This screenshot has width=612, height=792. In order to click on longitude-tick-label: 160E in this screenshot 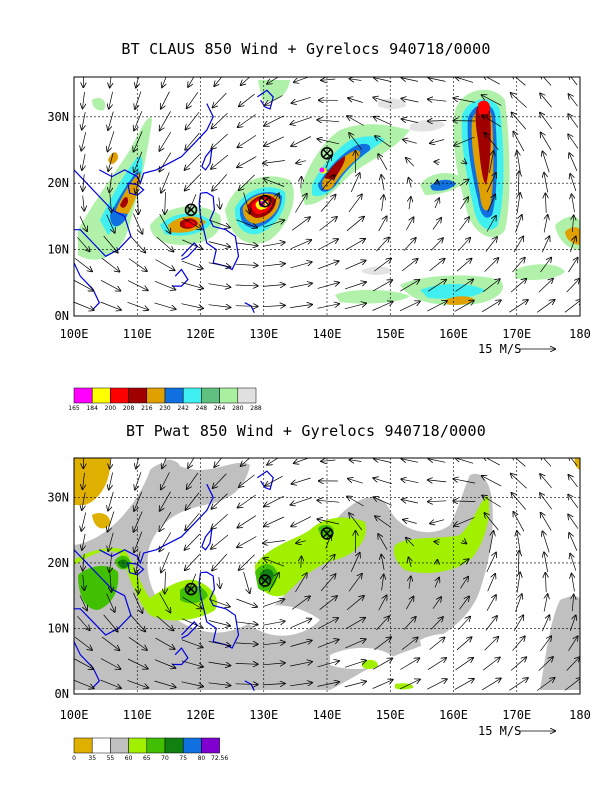, I will do `click(453, 715)`.